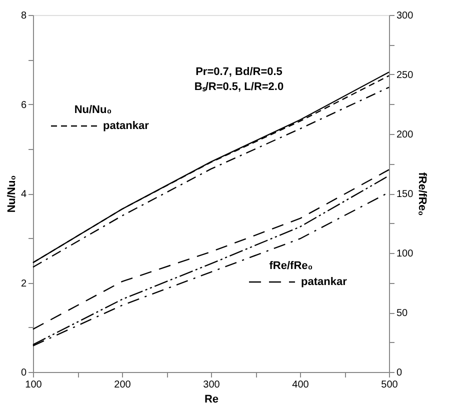  What do you see at coordinates (23, 284) in the screenshot?
I see `y-tick-label: 2` at bounding box center [23, 284].